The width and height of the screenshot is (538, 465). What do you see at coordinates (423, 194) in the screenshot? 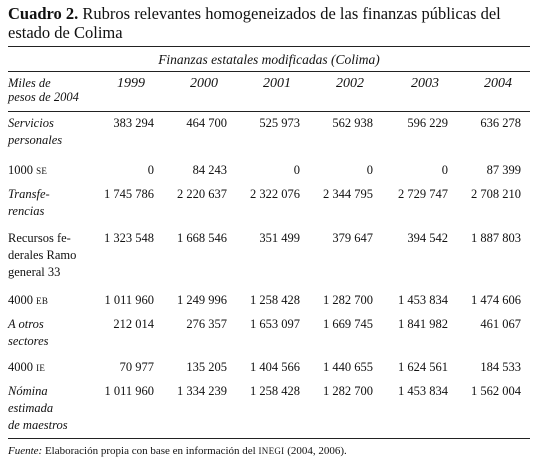
I see `cell: 2 729 747` at bounding box center [423, 194].